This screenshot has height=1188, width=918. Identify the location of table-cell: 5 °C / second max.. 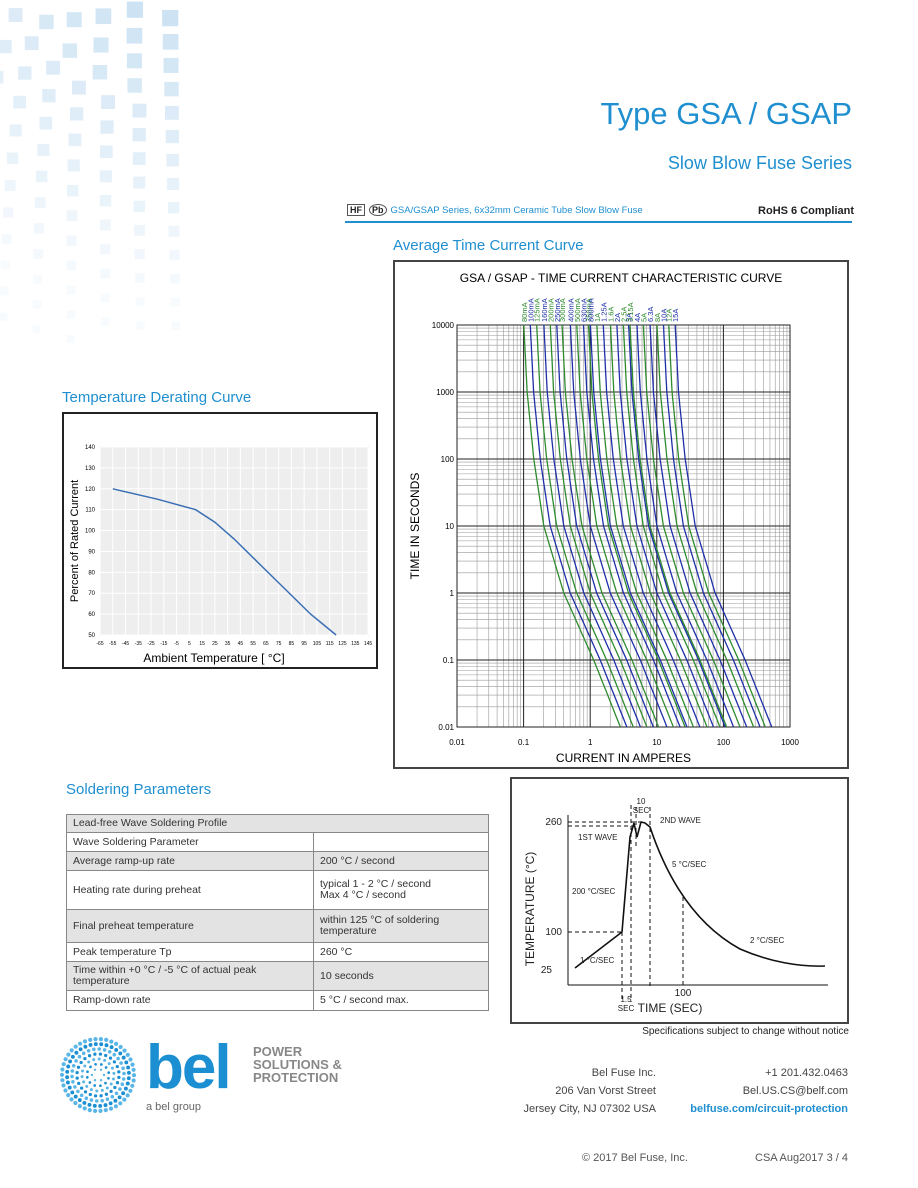
(401, 1000).